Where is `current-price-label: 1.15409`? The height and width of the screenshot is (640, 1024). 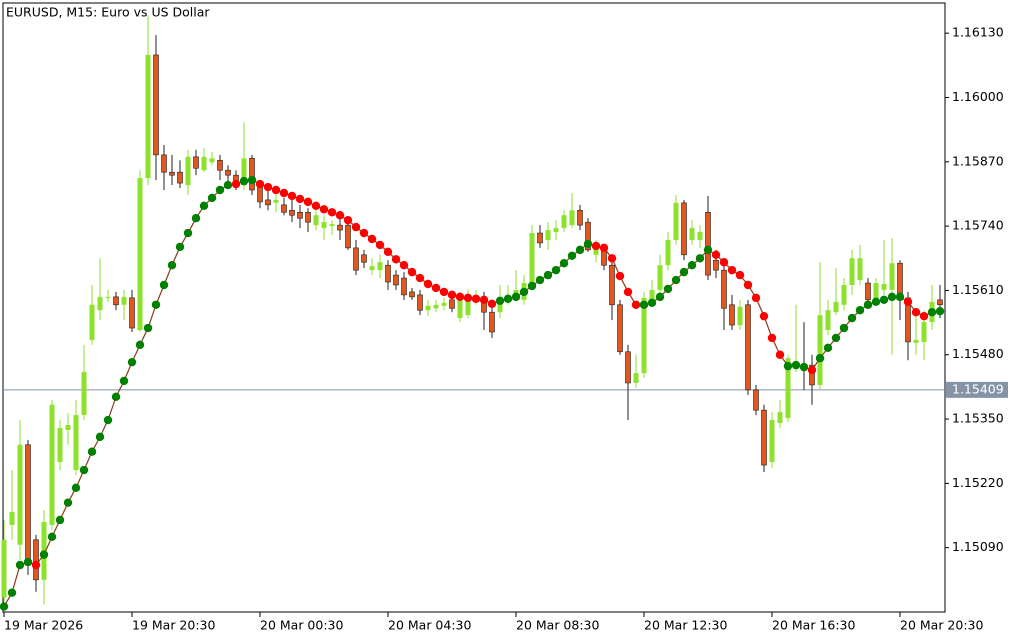
current-price-label: 1.15409 is located at coordinates (978, 388).